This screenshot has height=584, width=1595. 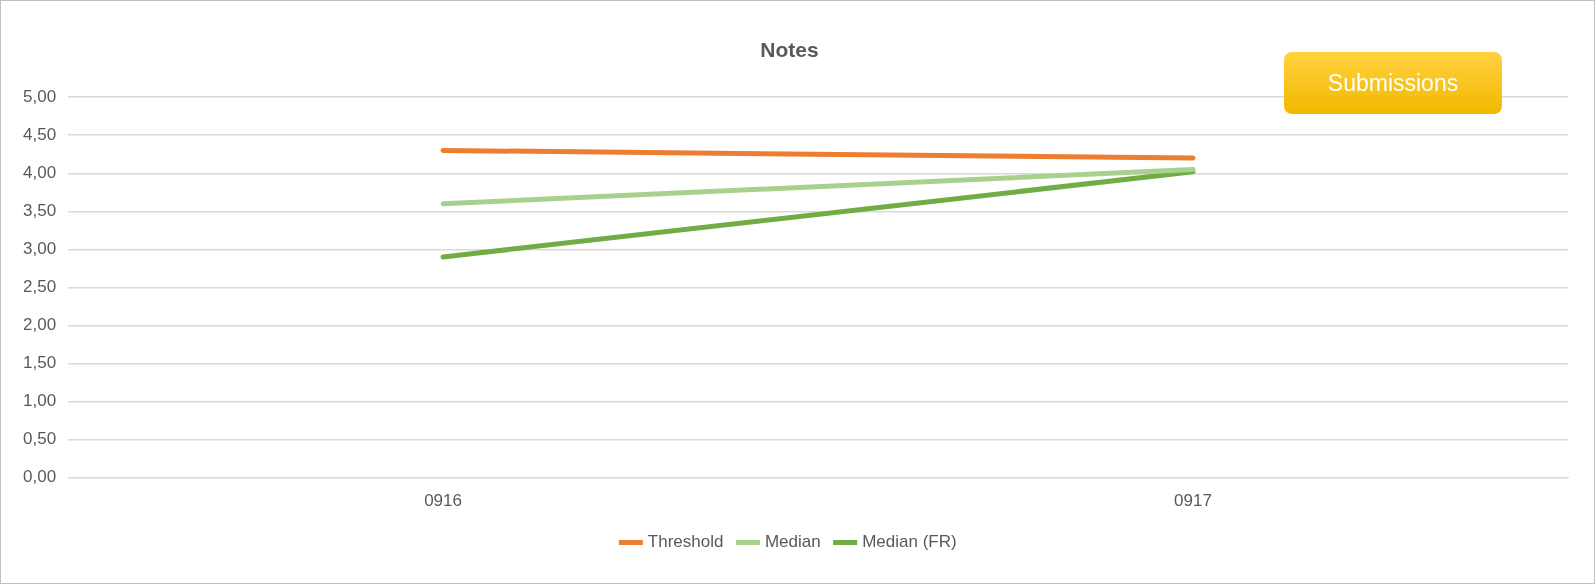 I want to click on button: Submissions, so click(x=1393, y=83).